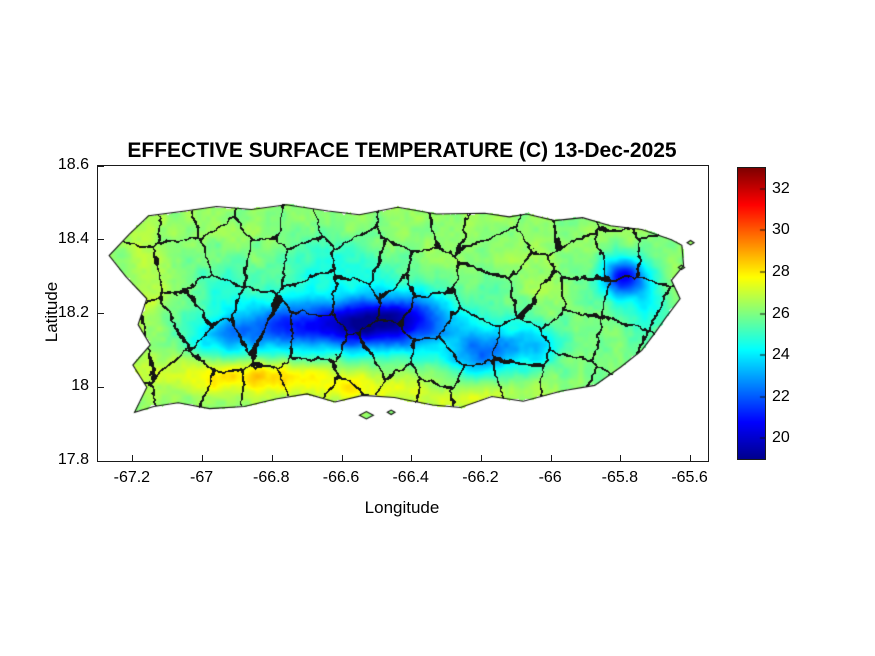 The height and width of the screenshot is (656, 875). Describe the element at coordinates (781, 230) in the screenshot. I see `colorbar-tick-label: 30` at that location.